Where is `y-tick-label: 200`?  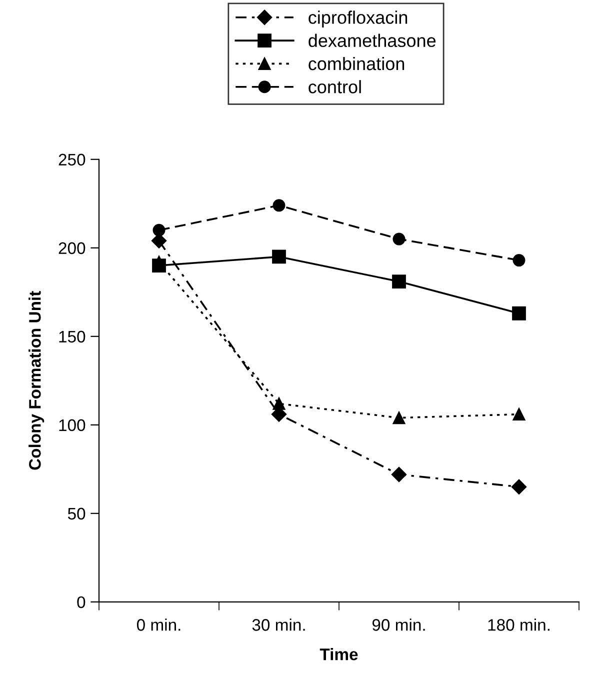 y-tick-label: 200 is located at coordinates (72, 248).